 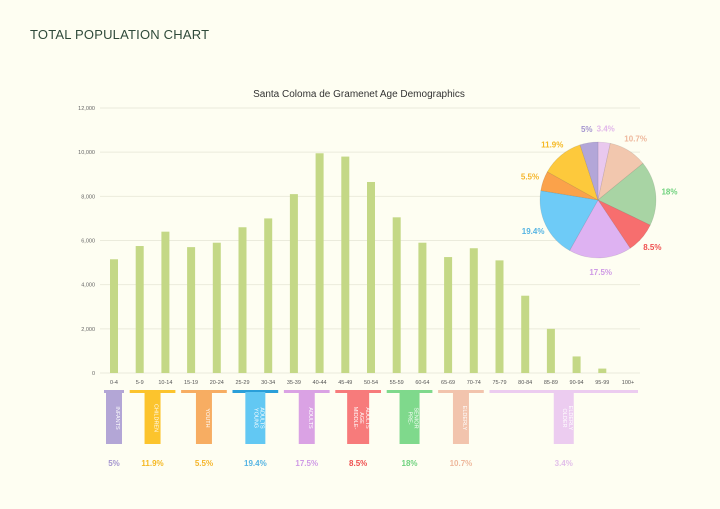 I want to click on group-label: OLDER, so click(x=564, y=418).